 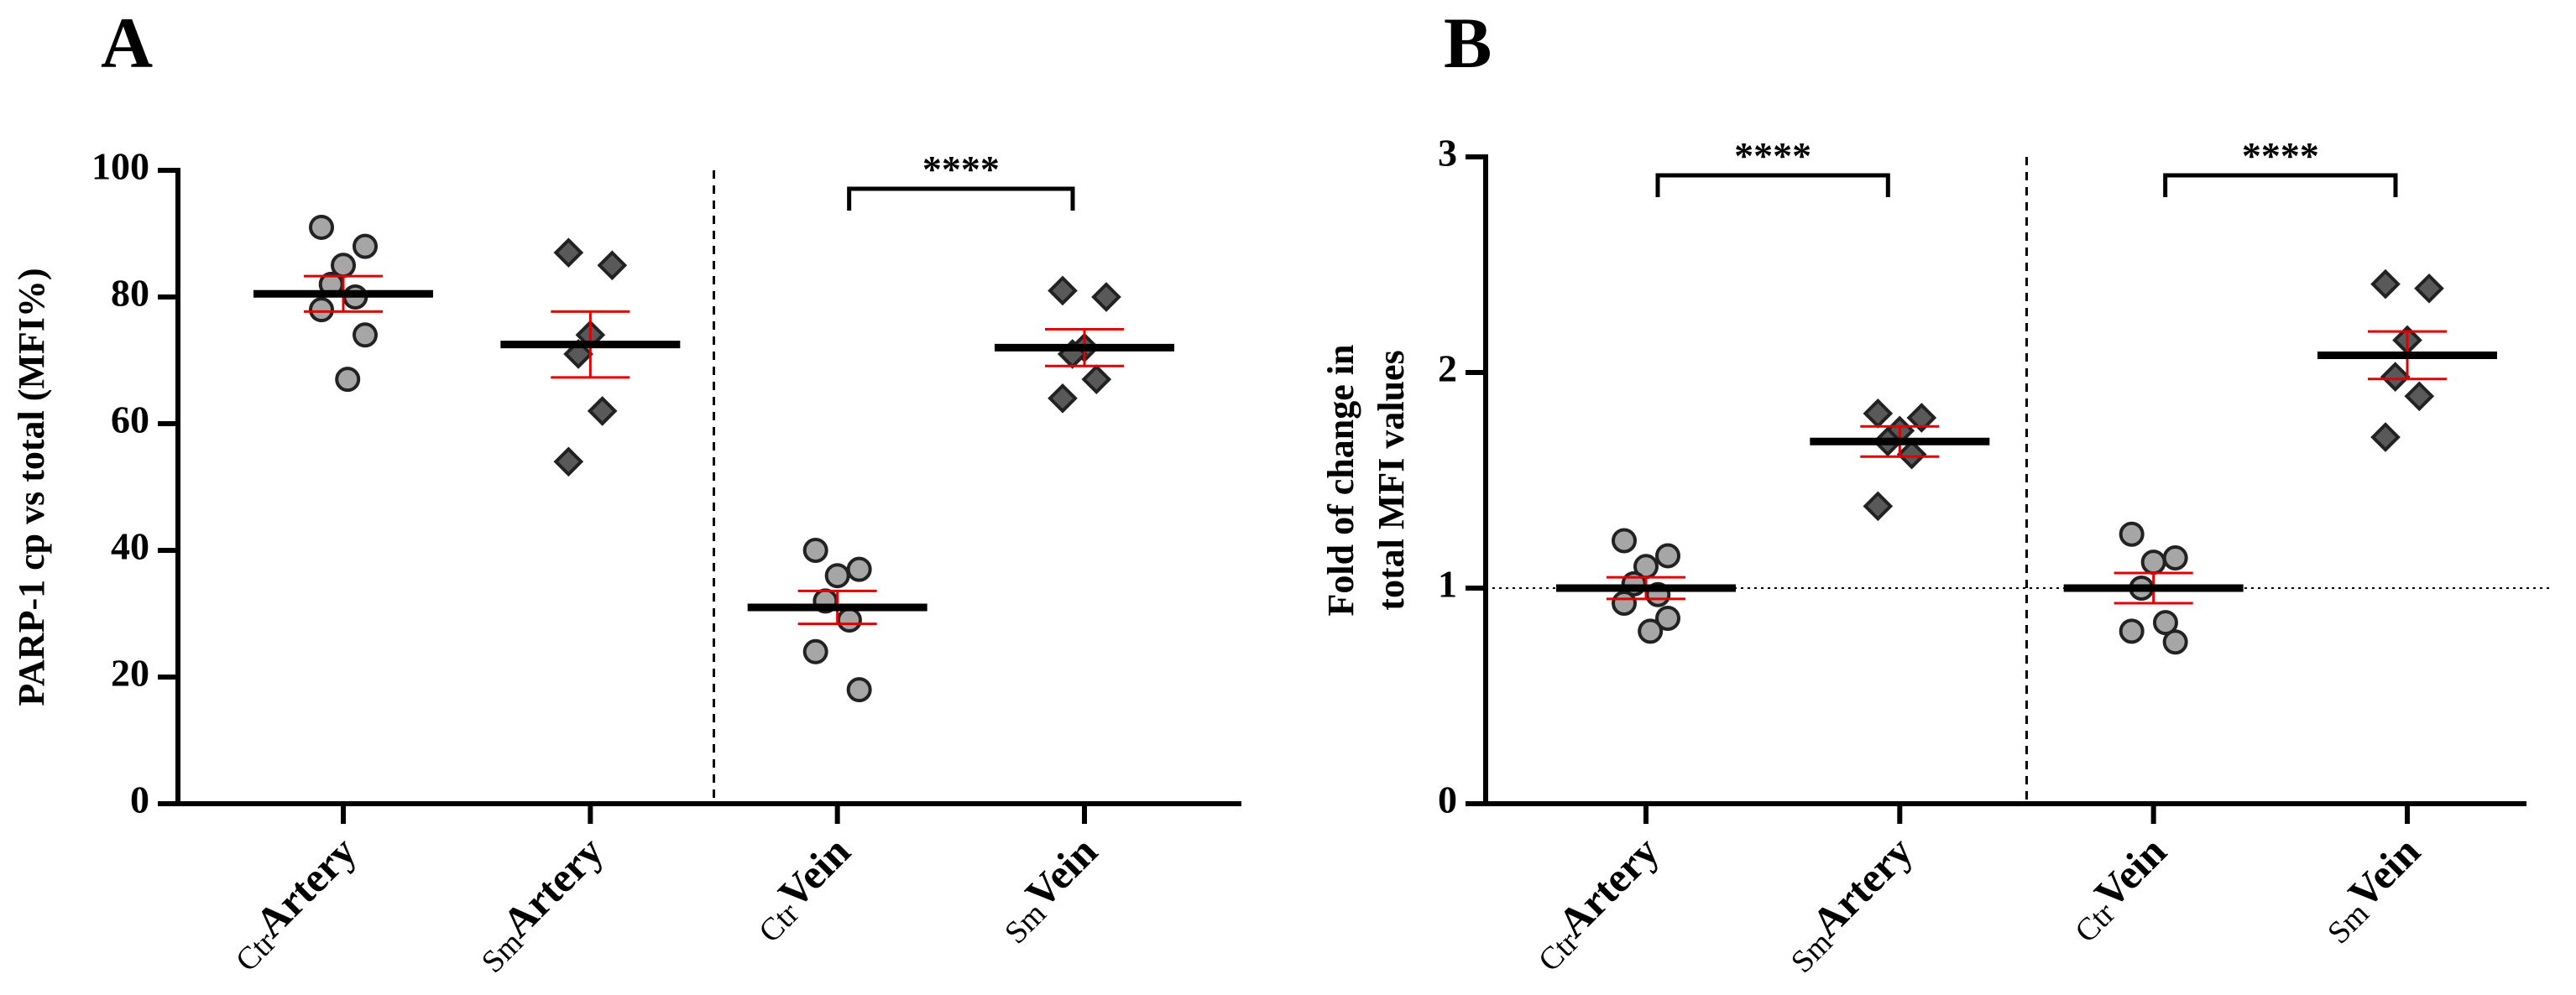 I want to click on y-tick-label: 1, so click(x=1447, y=584).